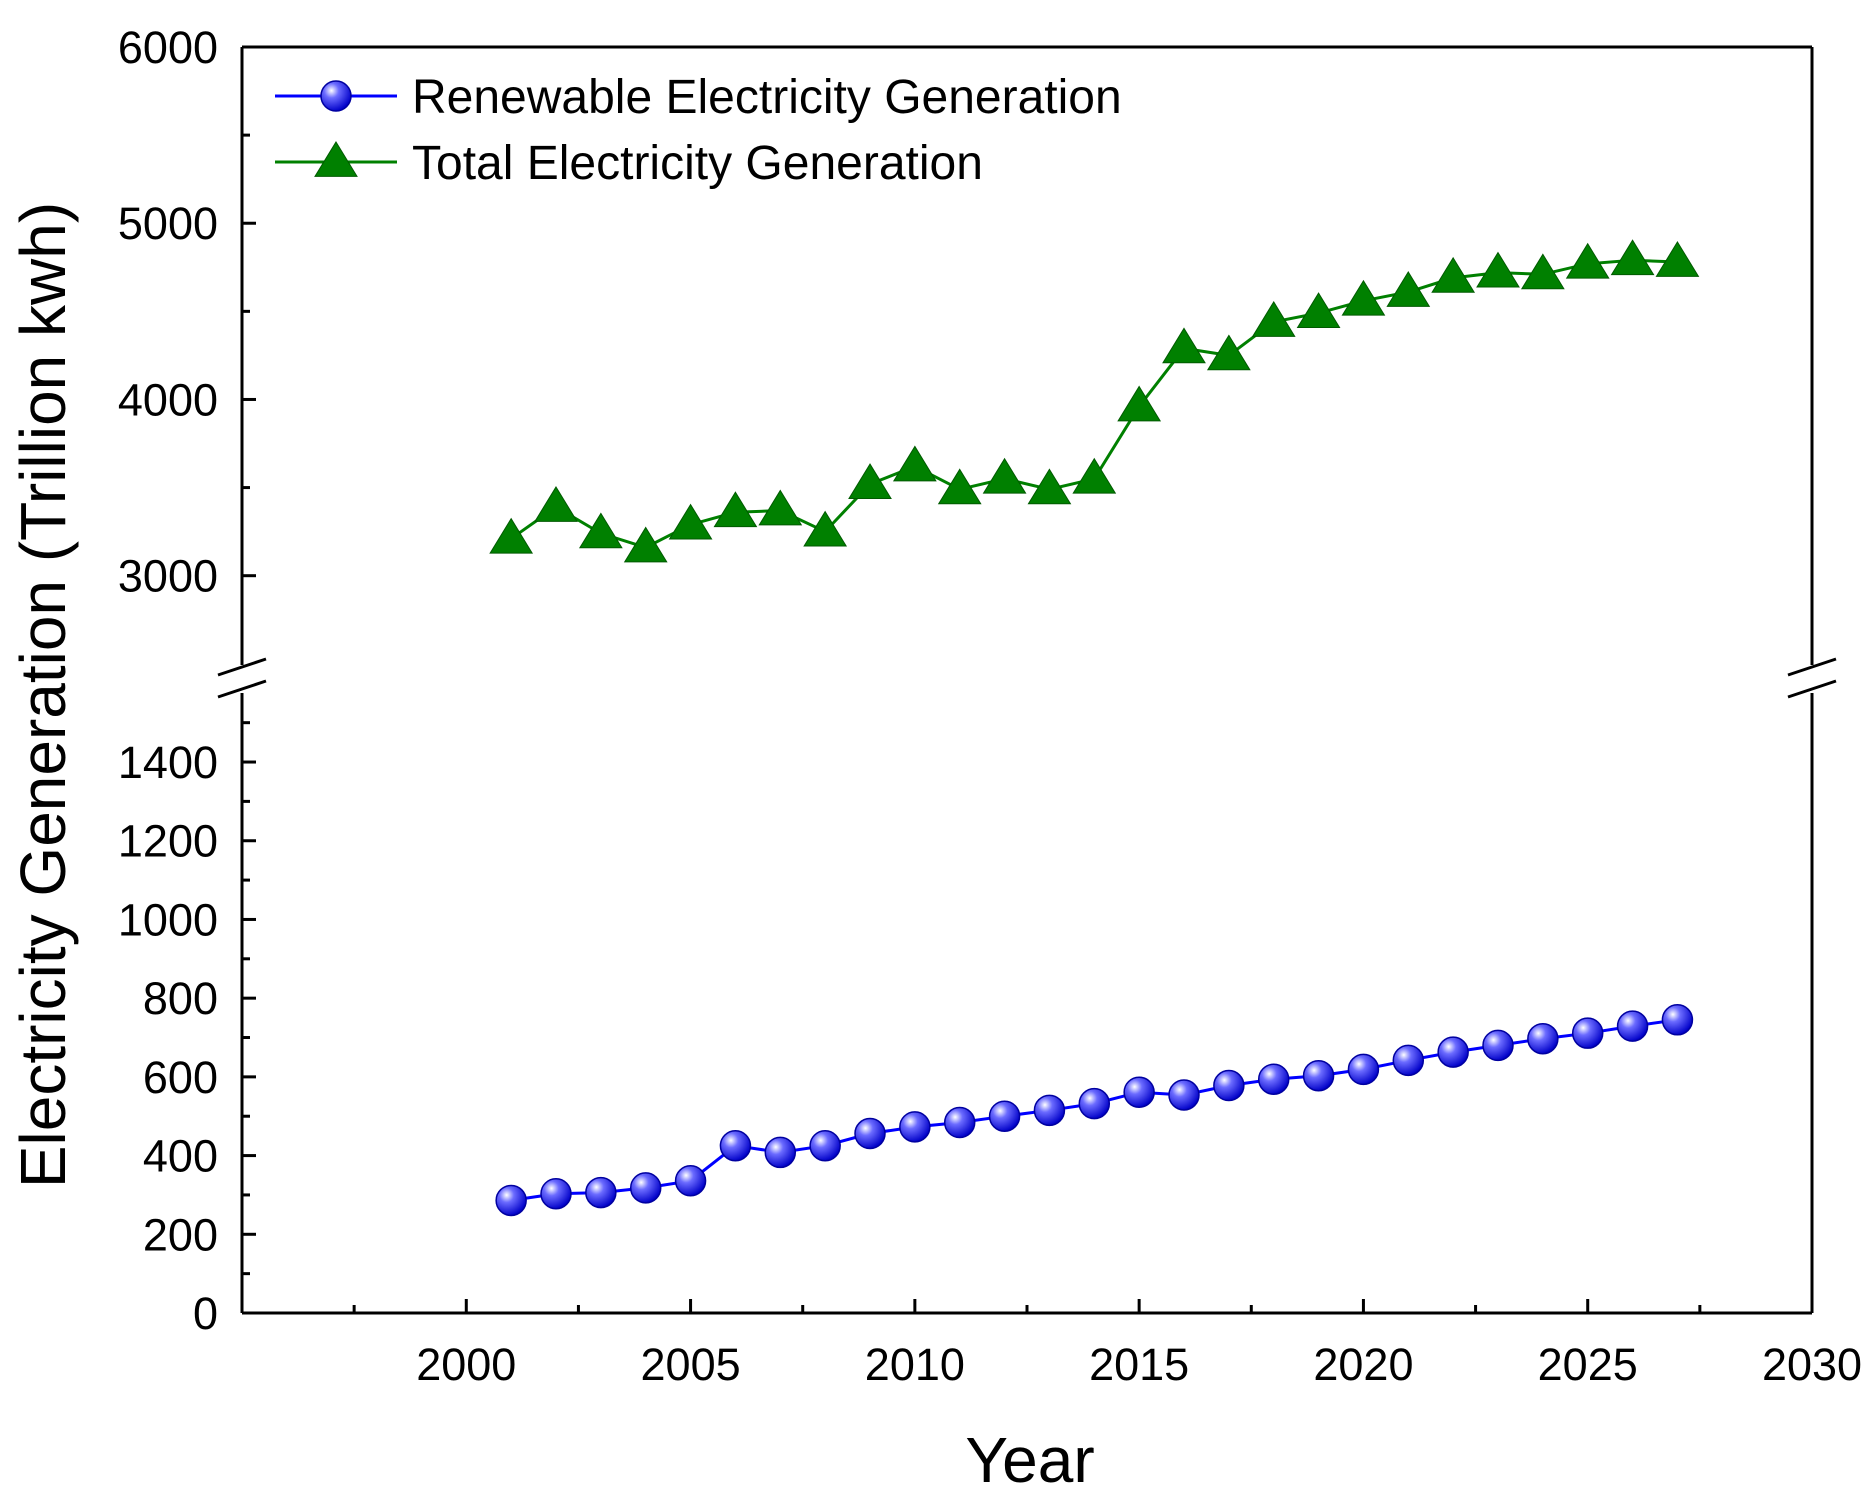 The height and width of the screenshot is (1501, 1874). What do you see at coordinates (336, 96) in the screenshot?
I see `legend-renewable-marker` at bounding box center [336, 96].